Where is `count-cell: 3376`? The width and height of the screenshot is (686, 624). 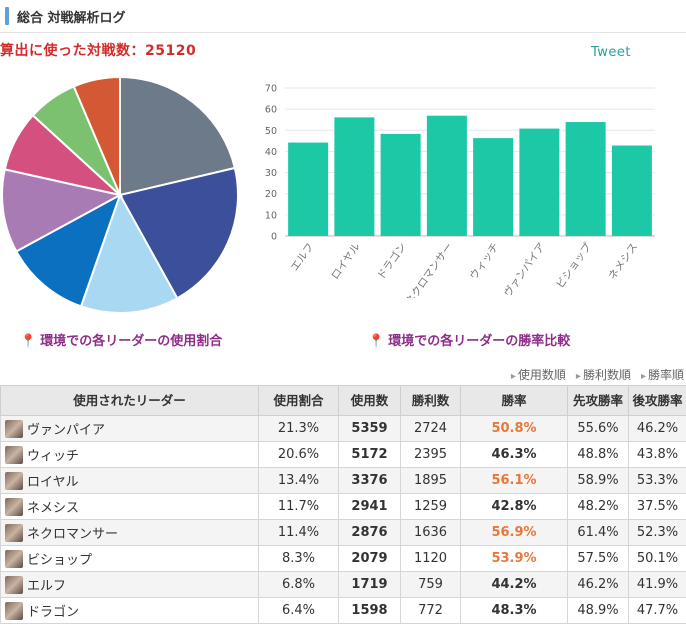 count-cell: 3376 is located at coordinates (370, 481).